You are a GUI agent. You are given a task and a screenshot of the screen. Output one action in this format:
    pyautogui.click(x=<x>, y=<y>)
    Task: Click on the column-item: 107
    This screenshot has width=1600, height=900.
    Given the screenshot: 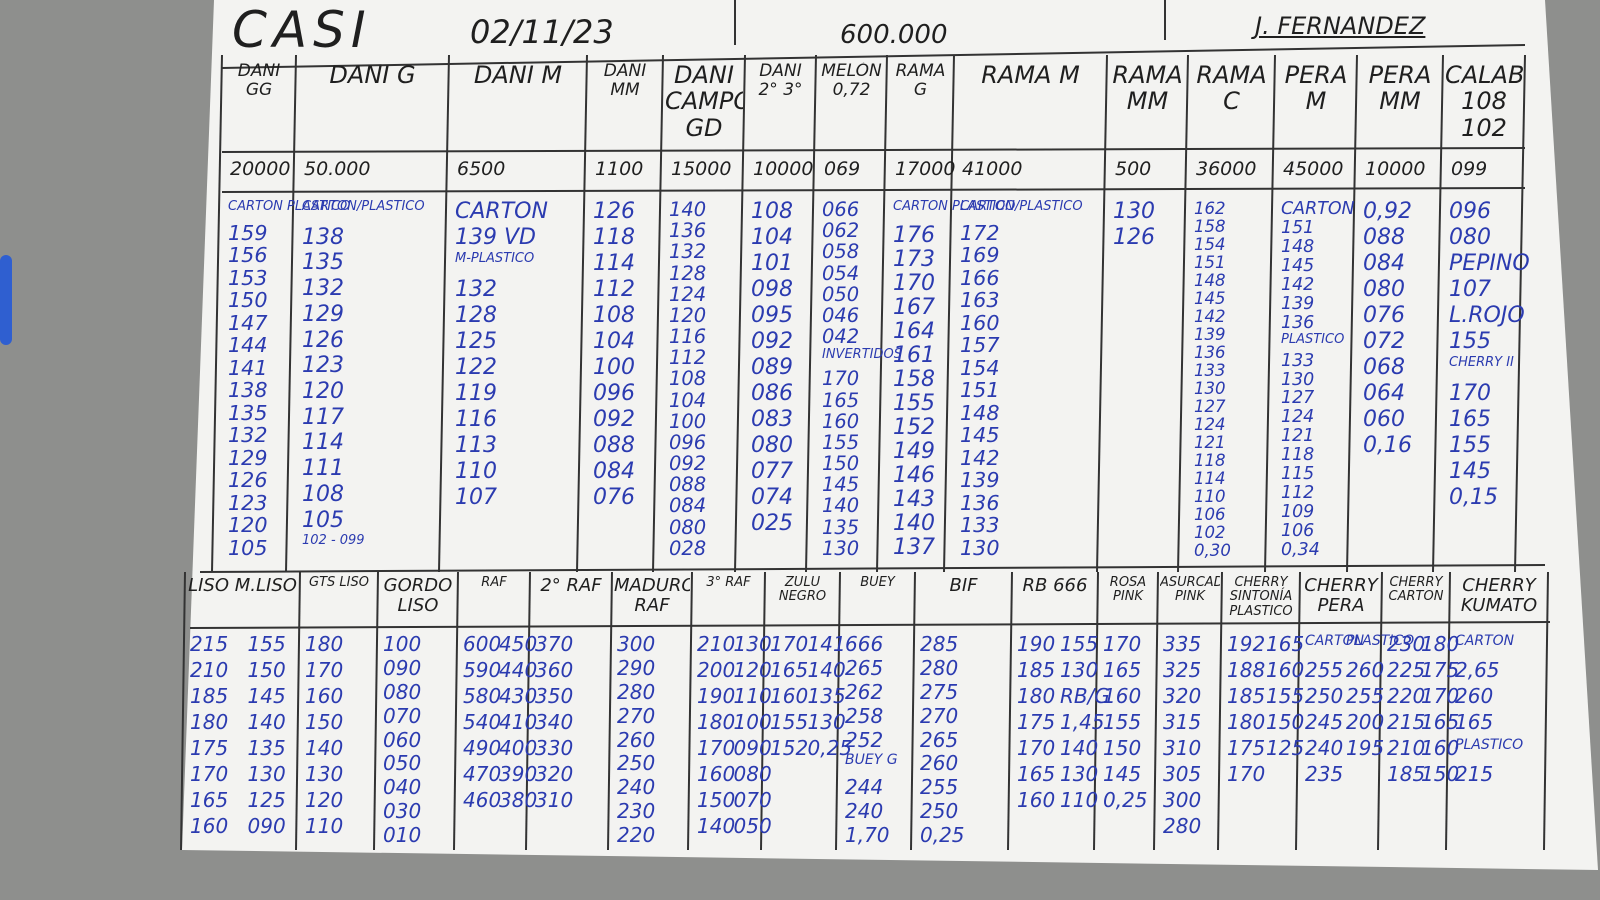 What is the action you would take?
    pyautogui.click(x=476, y=497)
    